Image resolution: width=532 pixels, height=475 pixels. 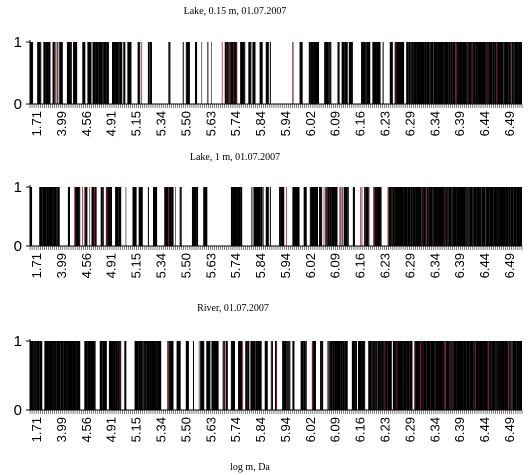 I want to click on x-tick-label: 6.02, so click(x=310, y=265).